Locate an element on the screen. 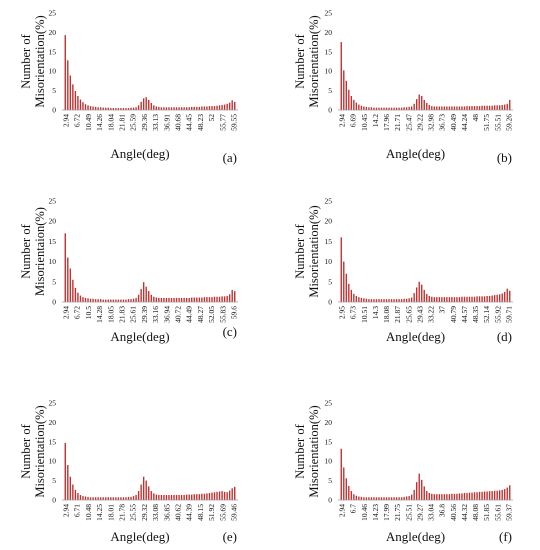 The height and width of the screenshot is (550, 540). x-tick-label: 48.23 is located at coordinates (200, 122).